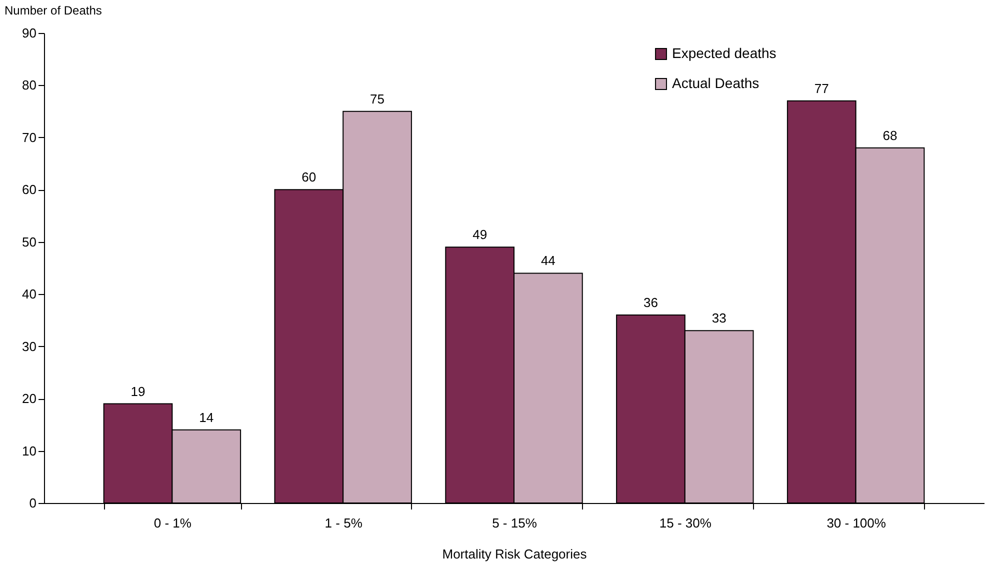 This screenshot has height=569, width=997. What do you see at coordinates (173, 523) in the screenshot?
I see `x-tick-label: 0 - 1%` at bounding box center [173, 523].